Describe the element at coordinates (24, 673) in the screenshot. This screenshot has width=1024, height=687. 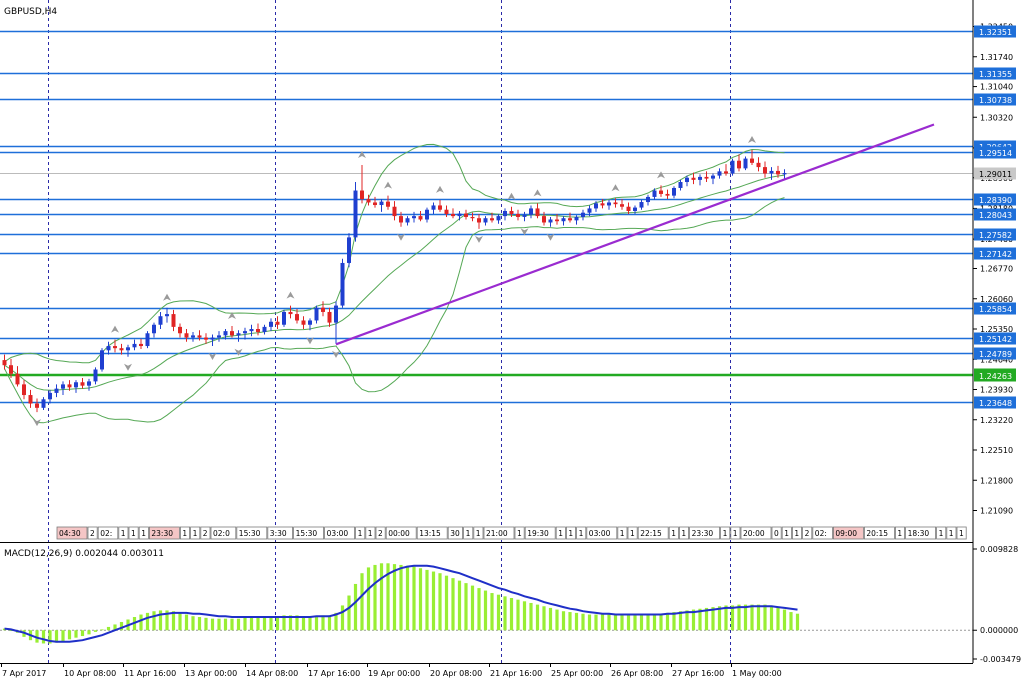
I see `time-tick-label: 7 Apr 2017` at that location.